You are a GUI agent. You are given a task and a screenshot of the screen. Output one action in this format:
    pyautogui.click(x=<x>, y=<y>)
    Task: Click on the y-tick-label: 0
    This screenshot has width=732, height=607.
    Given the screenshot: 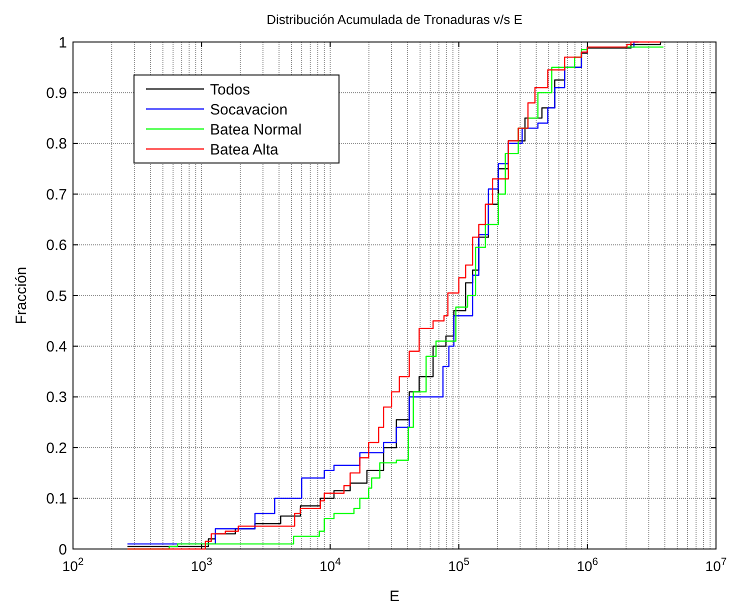 What is the action you would take?
    pyautogui.click(x=62, y=549)
    